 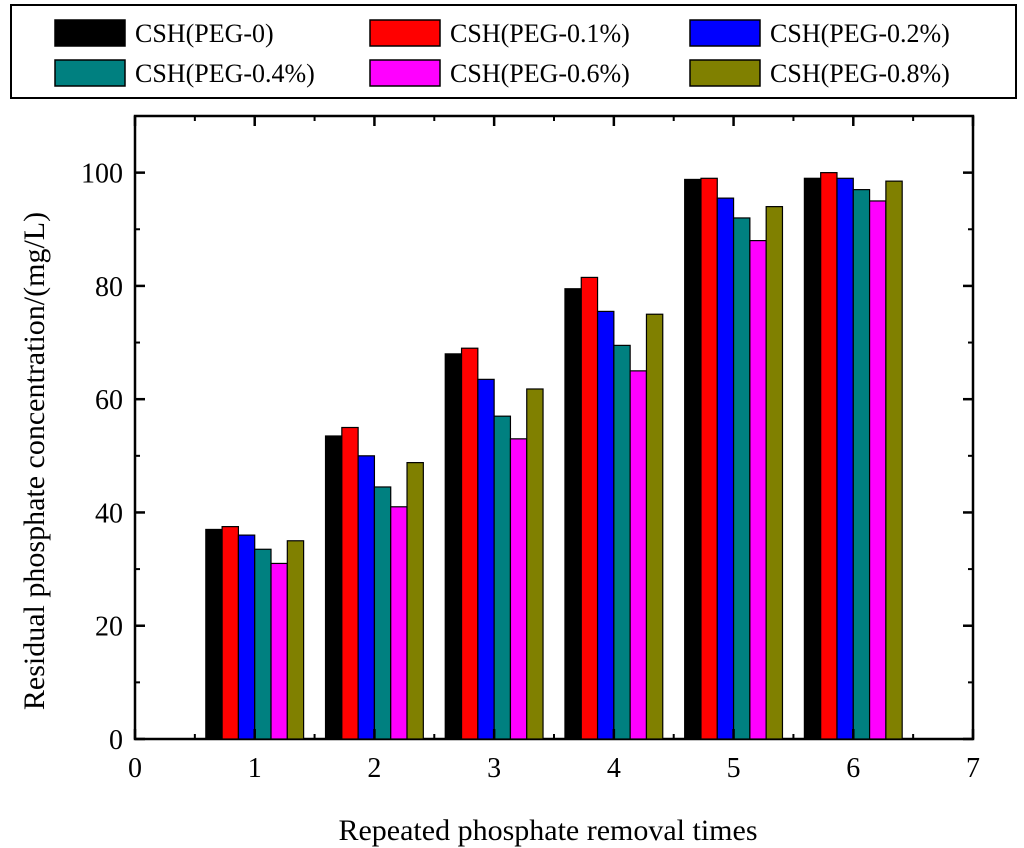 What do you see at coordinates (230, 633) in the screenshot?
I see `bar-CSH(PEG-0.1%)-x1` at bounding box center [230, 633].